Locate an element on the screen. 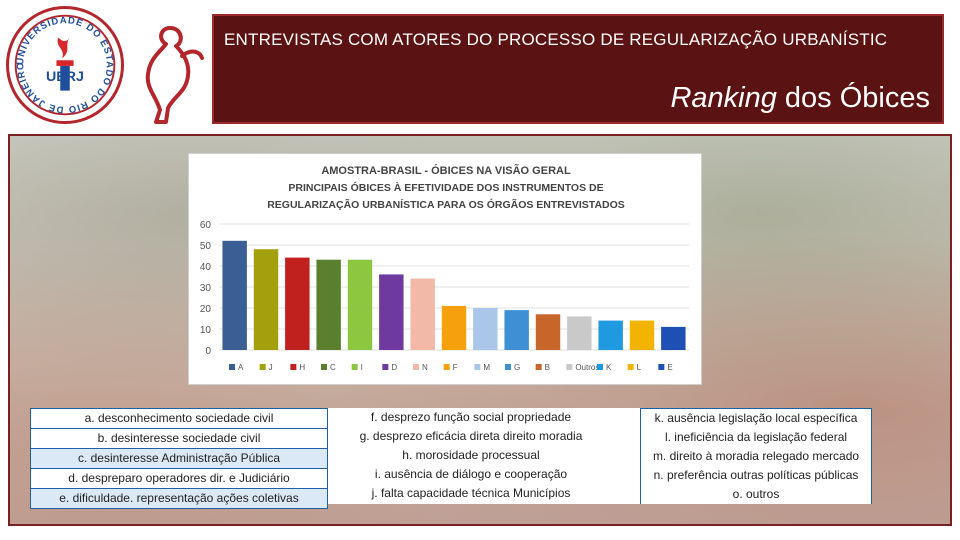 This screenshot has width=960, height=540. legend-item-a: a. desconhecimento sociedade civil is located at coordinates (179, 419).